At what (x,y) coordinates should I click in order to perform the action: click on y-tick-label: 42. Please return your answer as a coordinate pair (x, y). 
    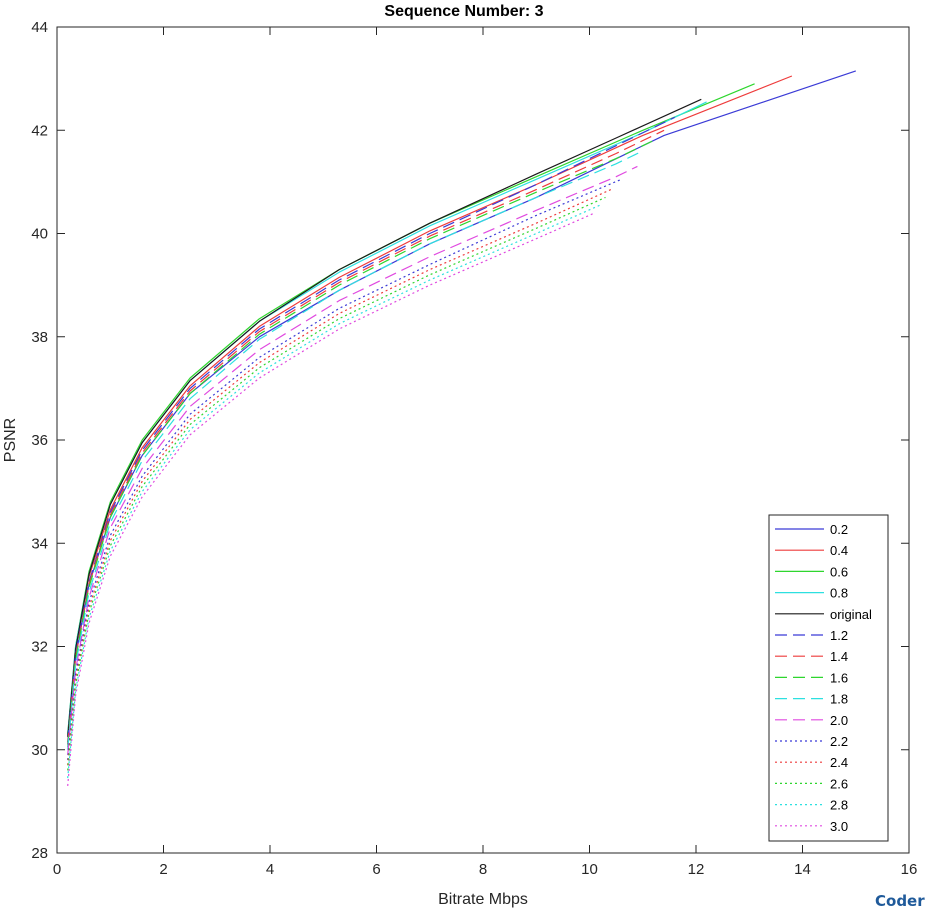
    Looking at the image, I should click on (39, 130).